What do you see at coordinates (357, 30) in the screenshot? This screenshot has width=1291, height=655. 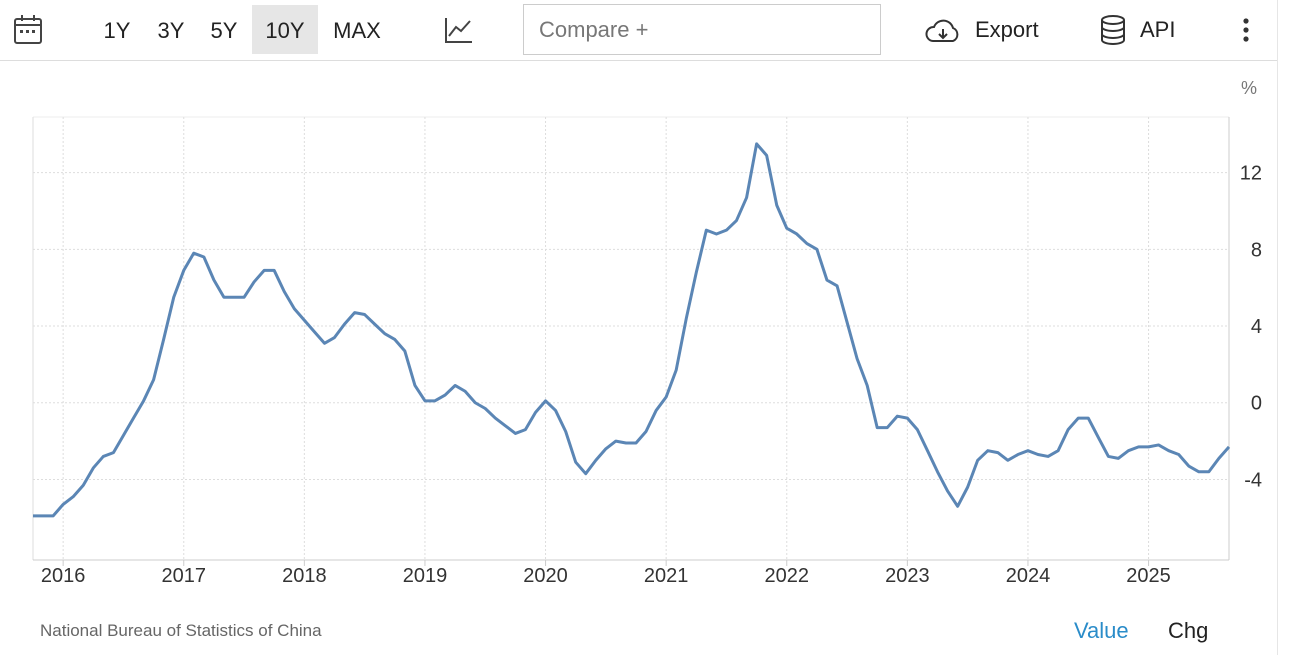 I see `range-button: MAX` at bounding box center [357, 30].